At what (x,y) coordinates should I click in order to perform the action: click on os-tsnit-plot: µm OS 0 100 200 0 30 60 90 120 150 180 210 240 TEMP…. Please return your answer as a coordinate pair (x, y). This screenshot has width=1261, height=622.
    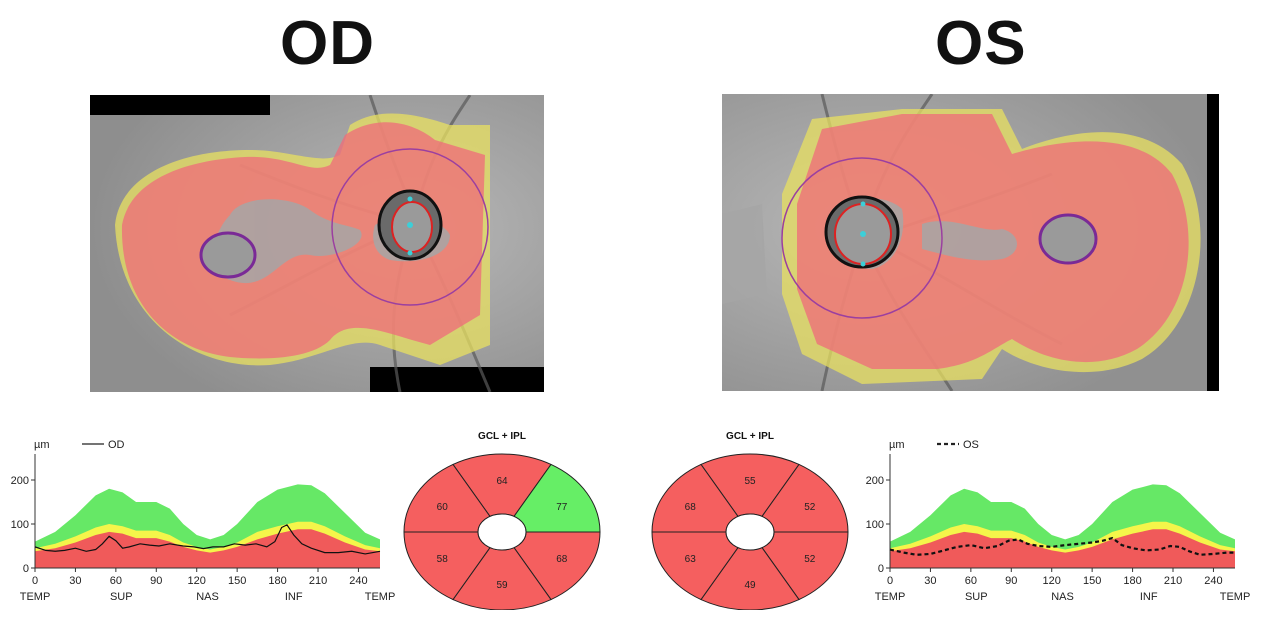
    Looking at the image, I should click on (1058, 521).